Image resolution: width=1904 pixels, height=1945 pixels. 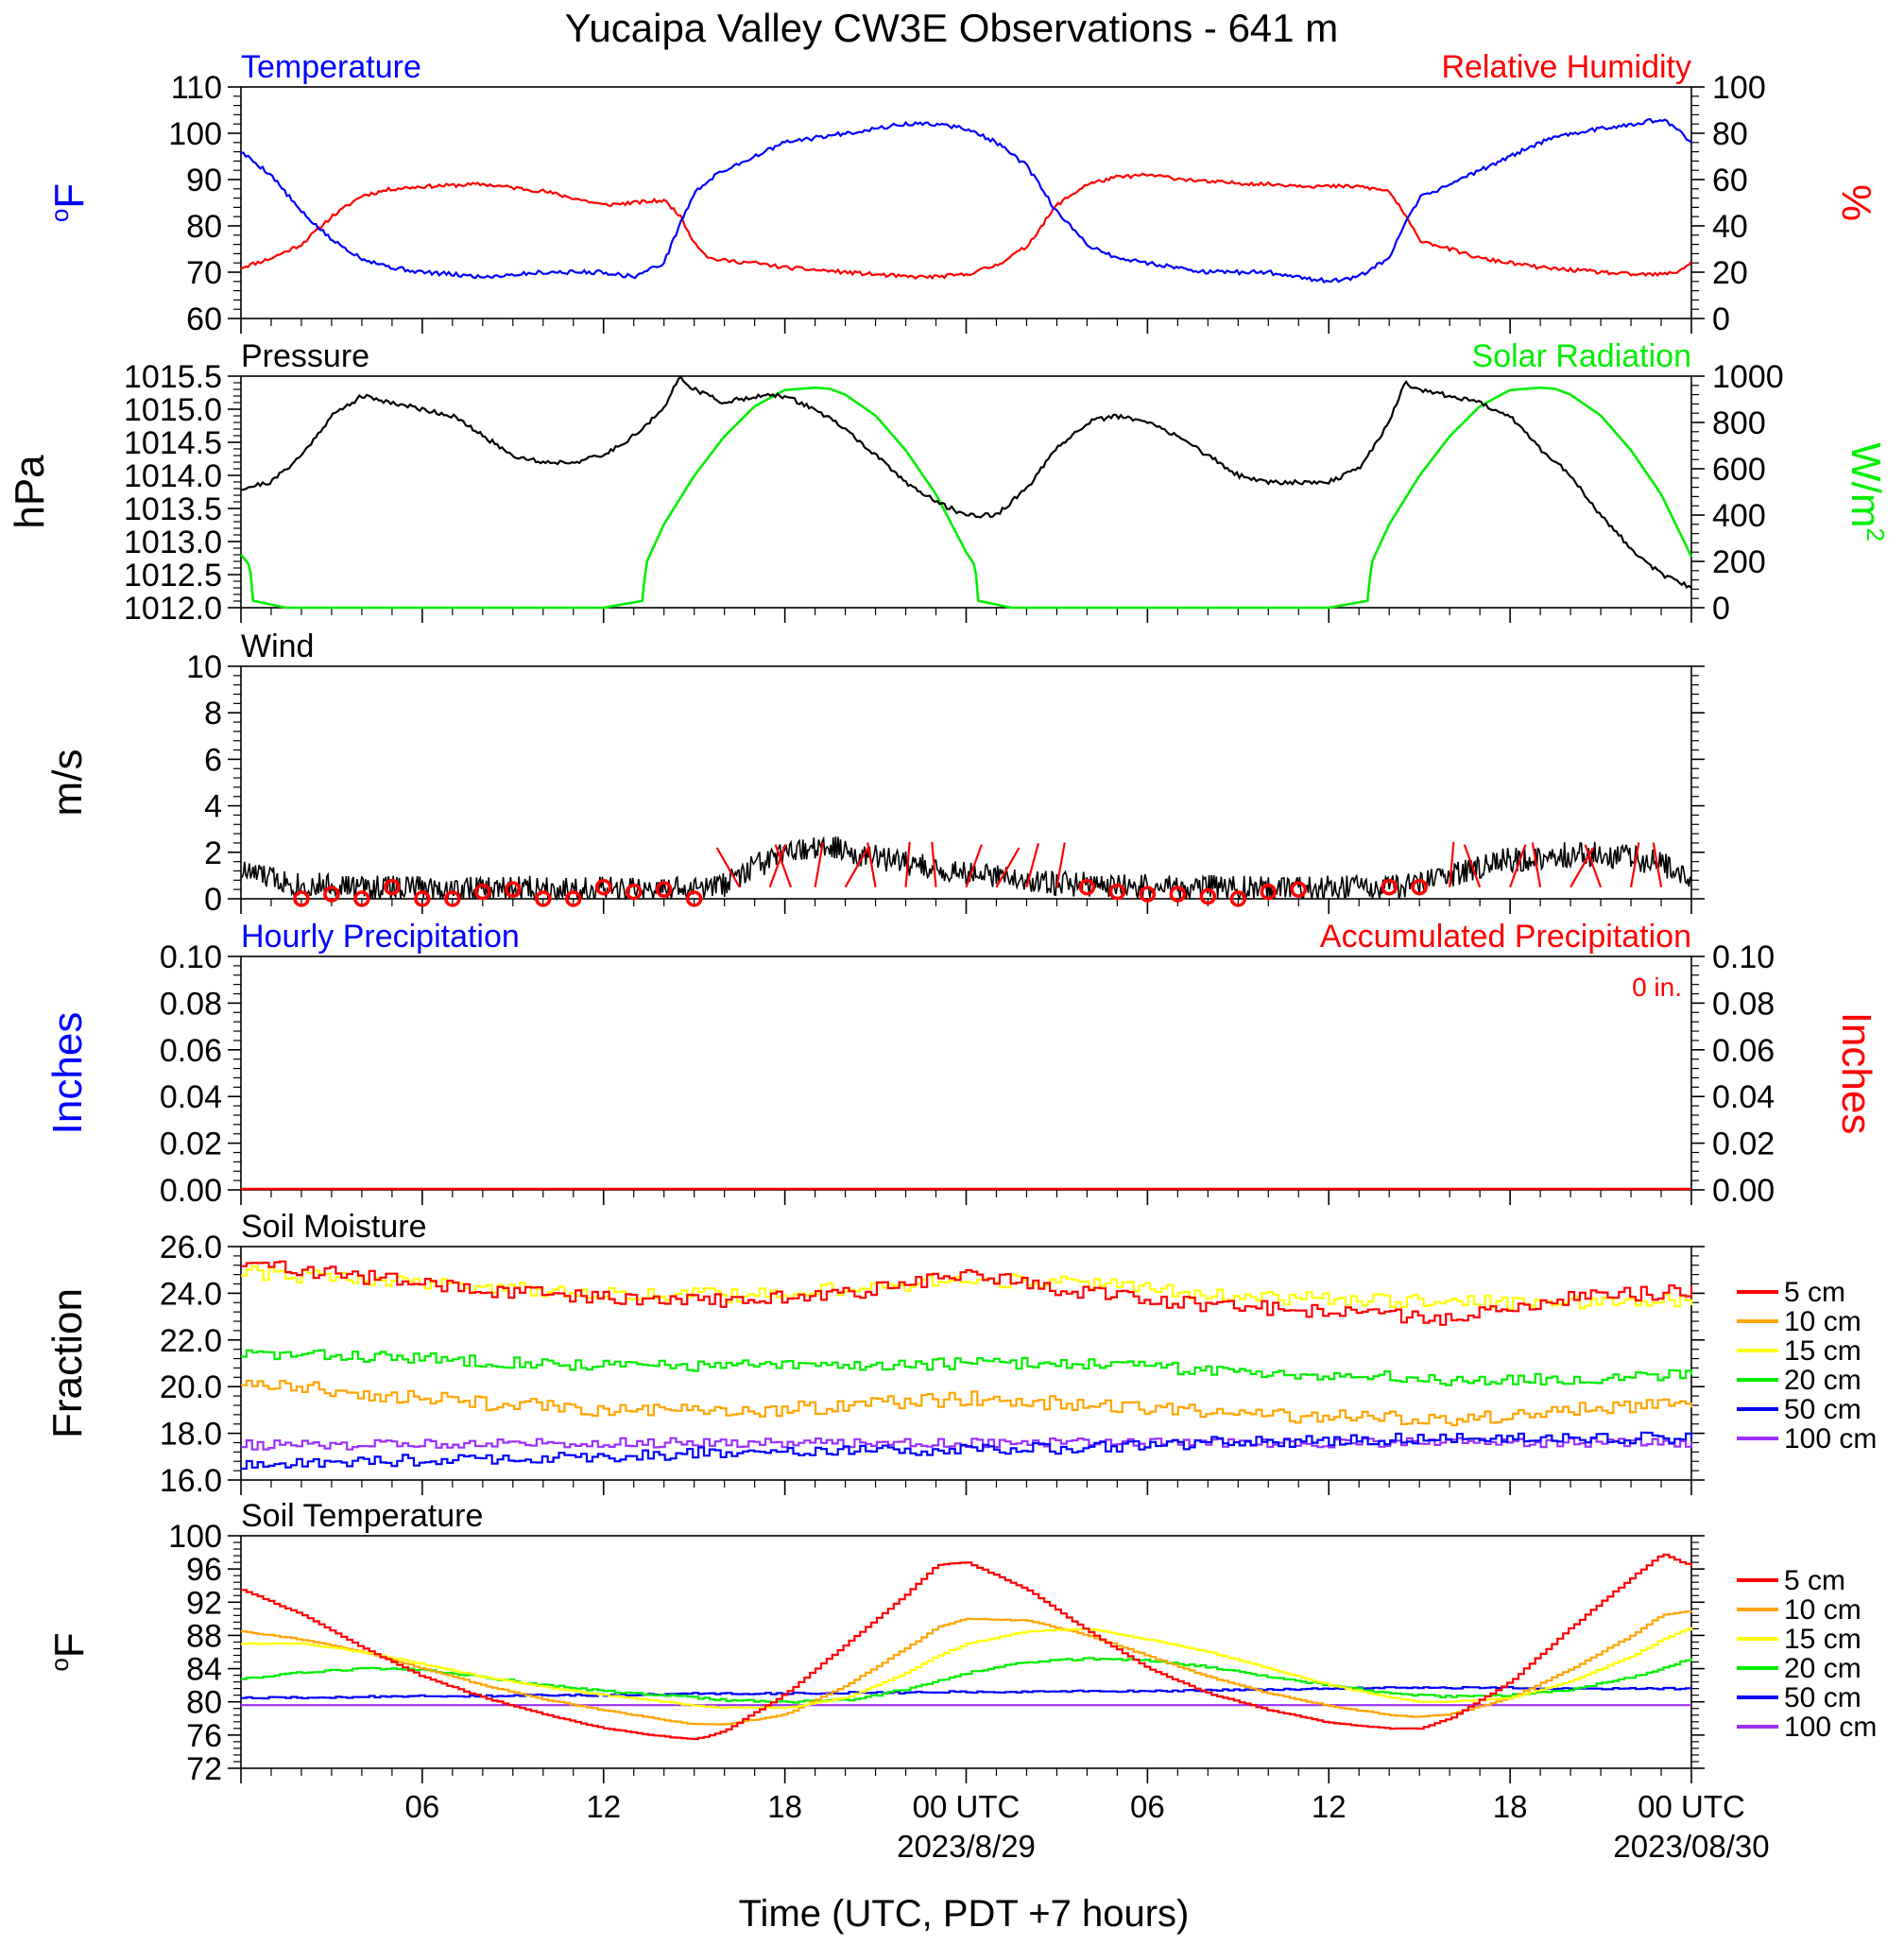 I want to click on series-line-50cm, so click(x=967, y=1451).